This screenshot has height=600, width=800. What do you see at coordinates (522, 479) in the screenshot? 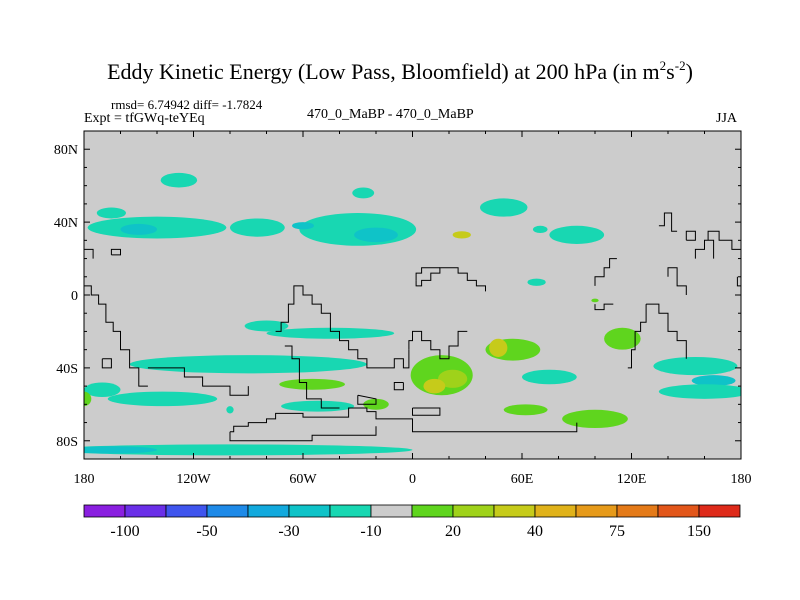
I see `x-tick-label: 60E` at bounding box center [522, 479].